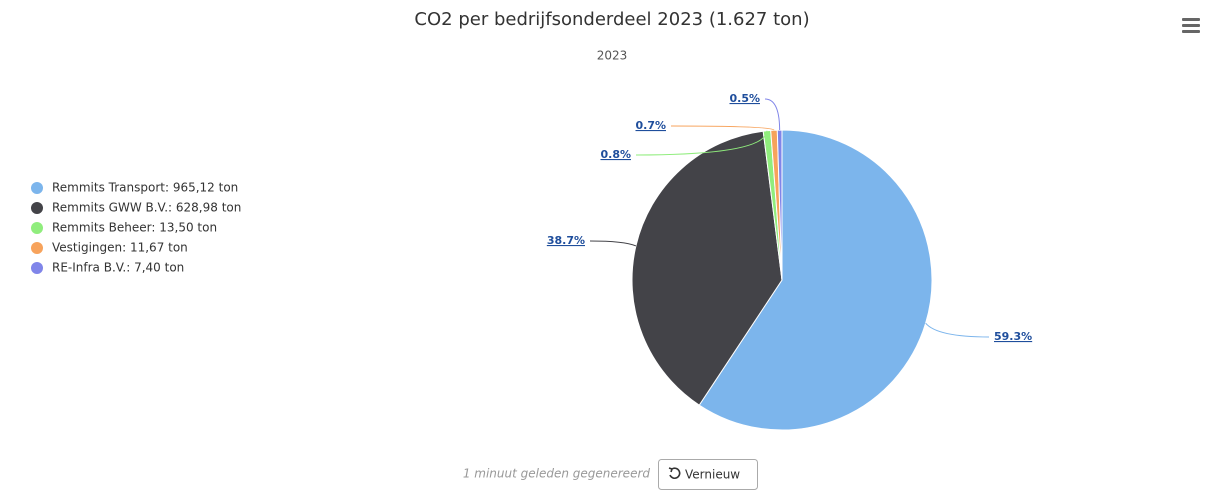 The image size is (1210, 490). I want to click on refresh-button: Vernieuw, so click(708, 474).